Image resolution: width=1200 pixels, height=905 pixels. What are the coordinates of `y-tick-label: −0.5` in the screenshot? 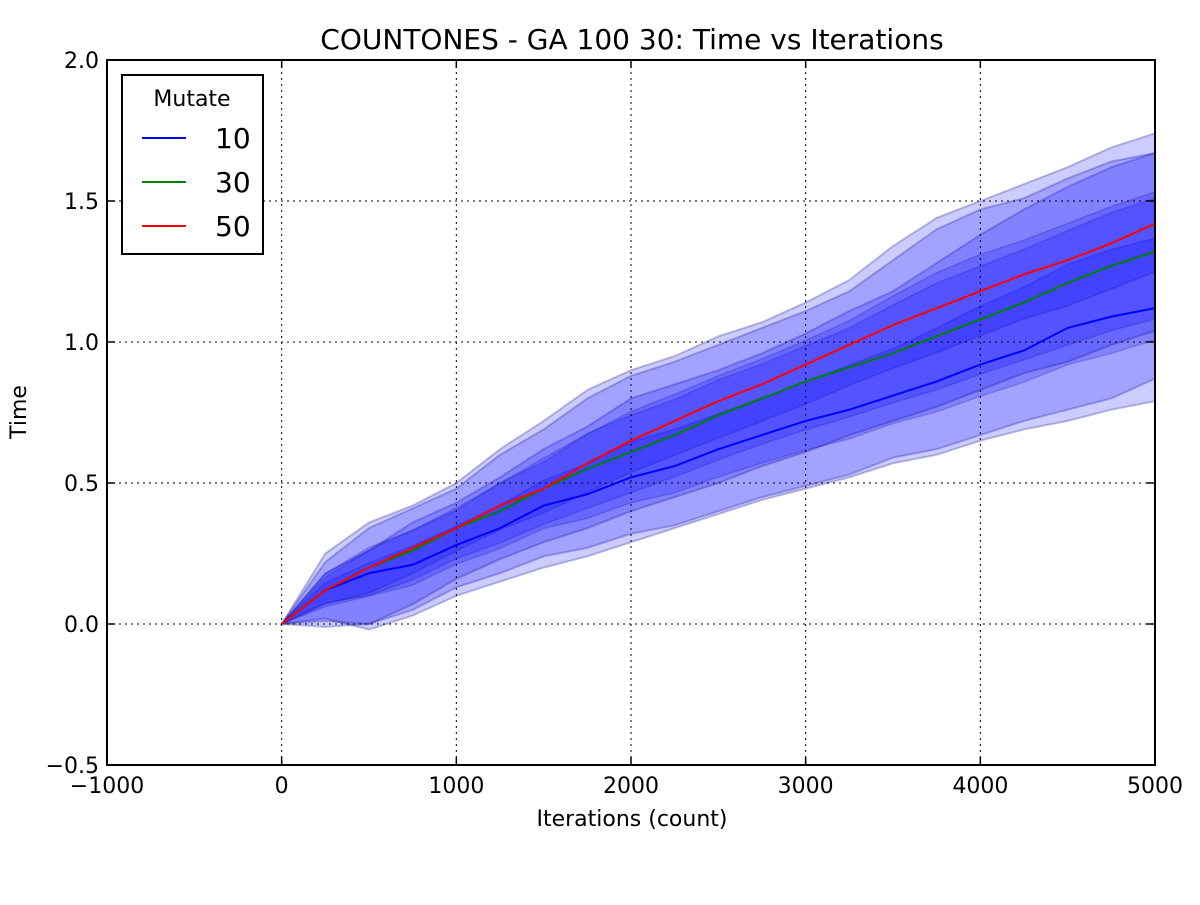 It's located at (72, 766).